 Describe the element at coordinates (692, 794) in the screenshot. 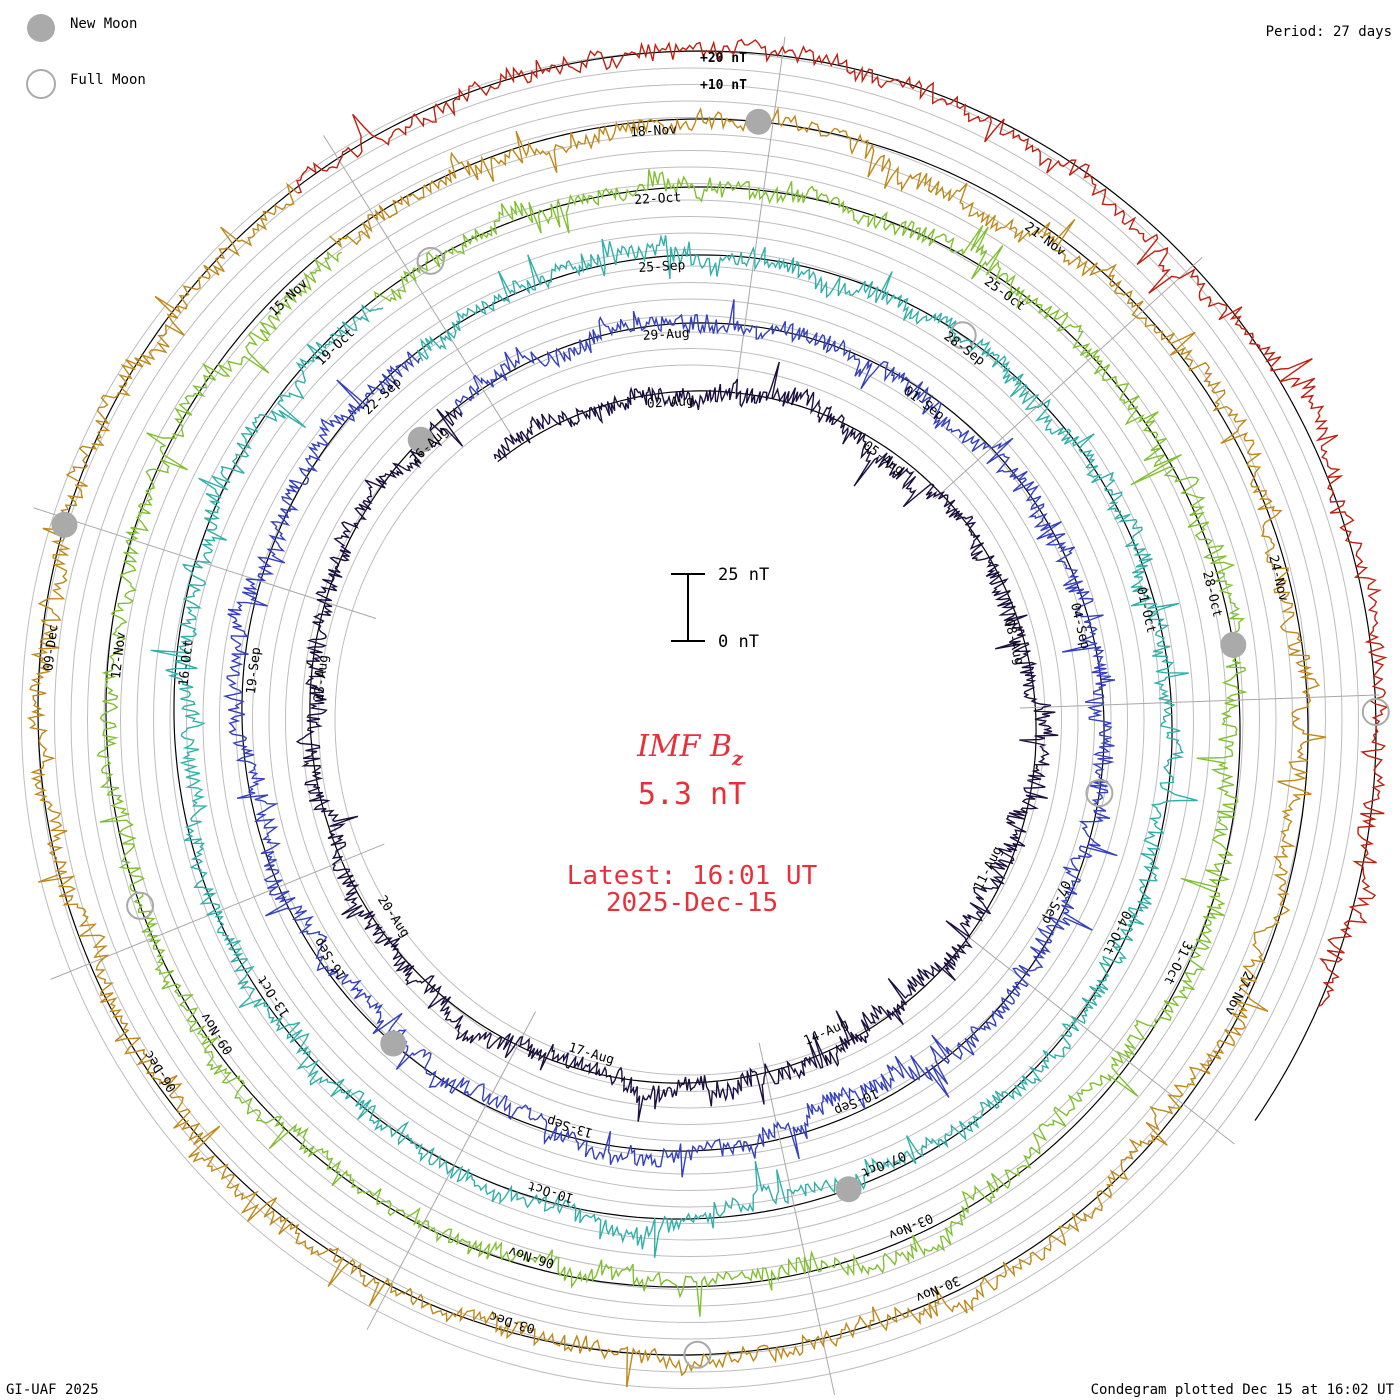

I see `center-value: 5.3 nT` at that location.